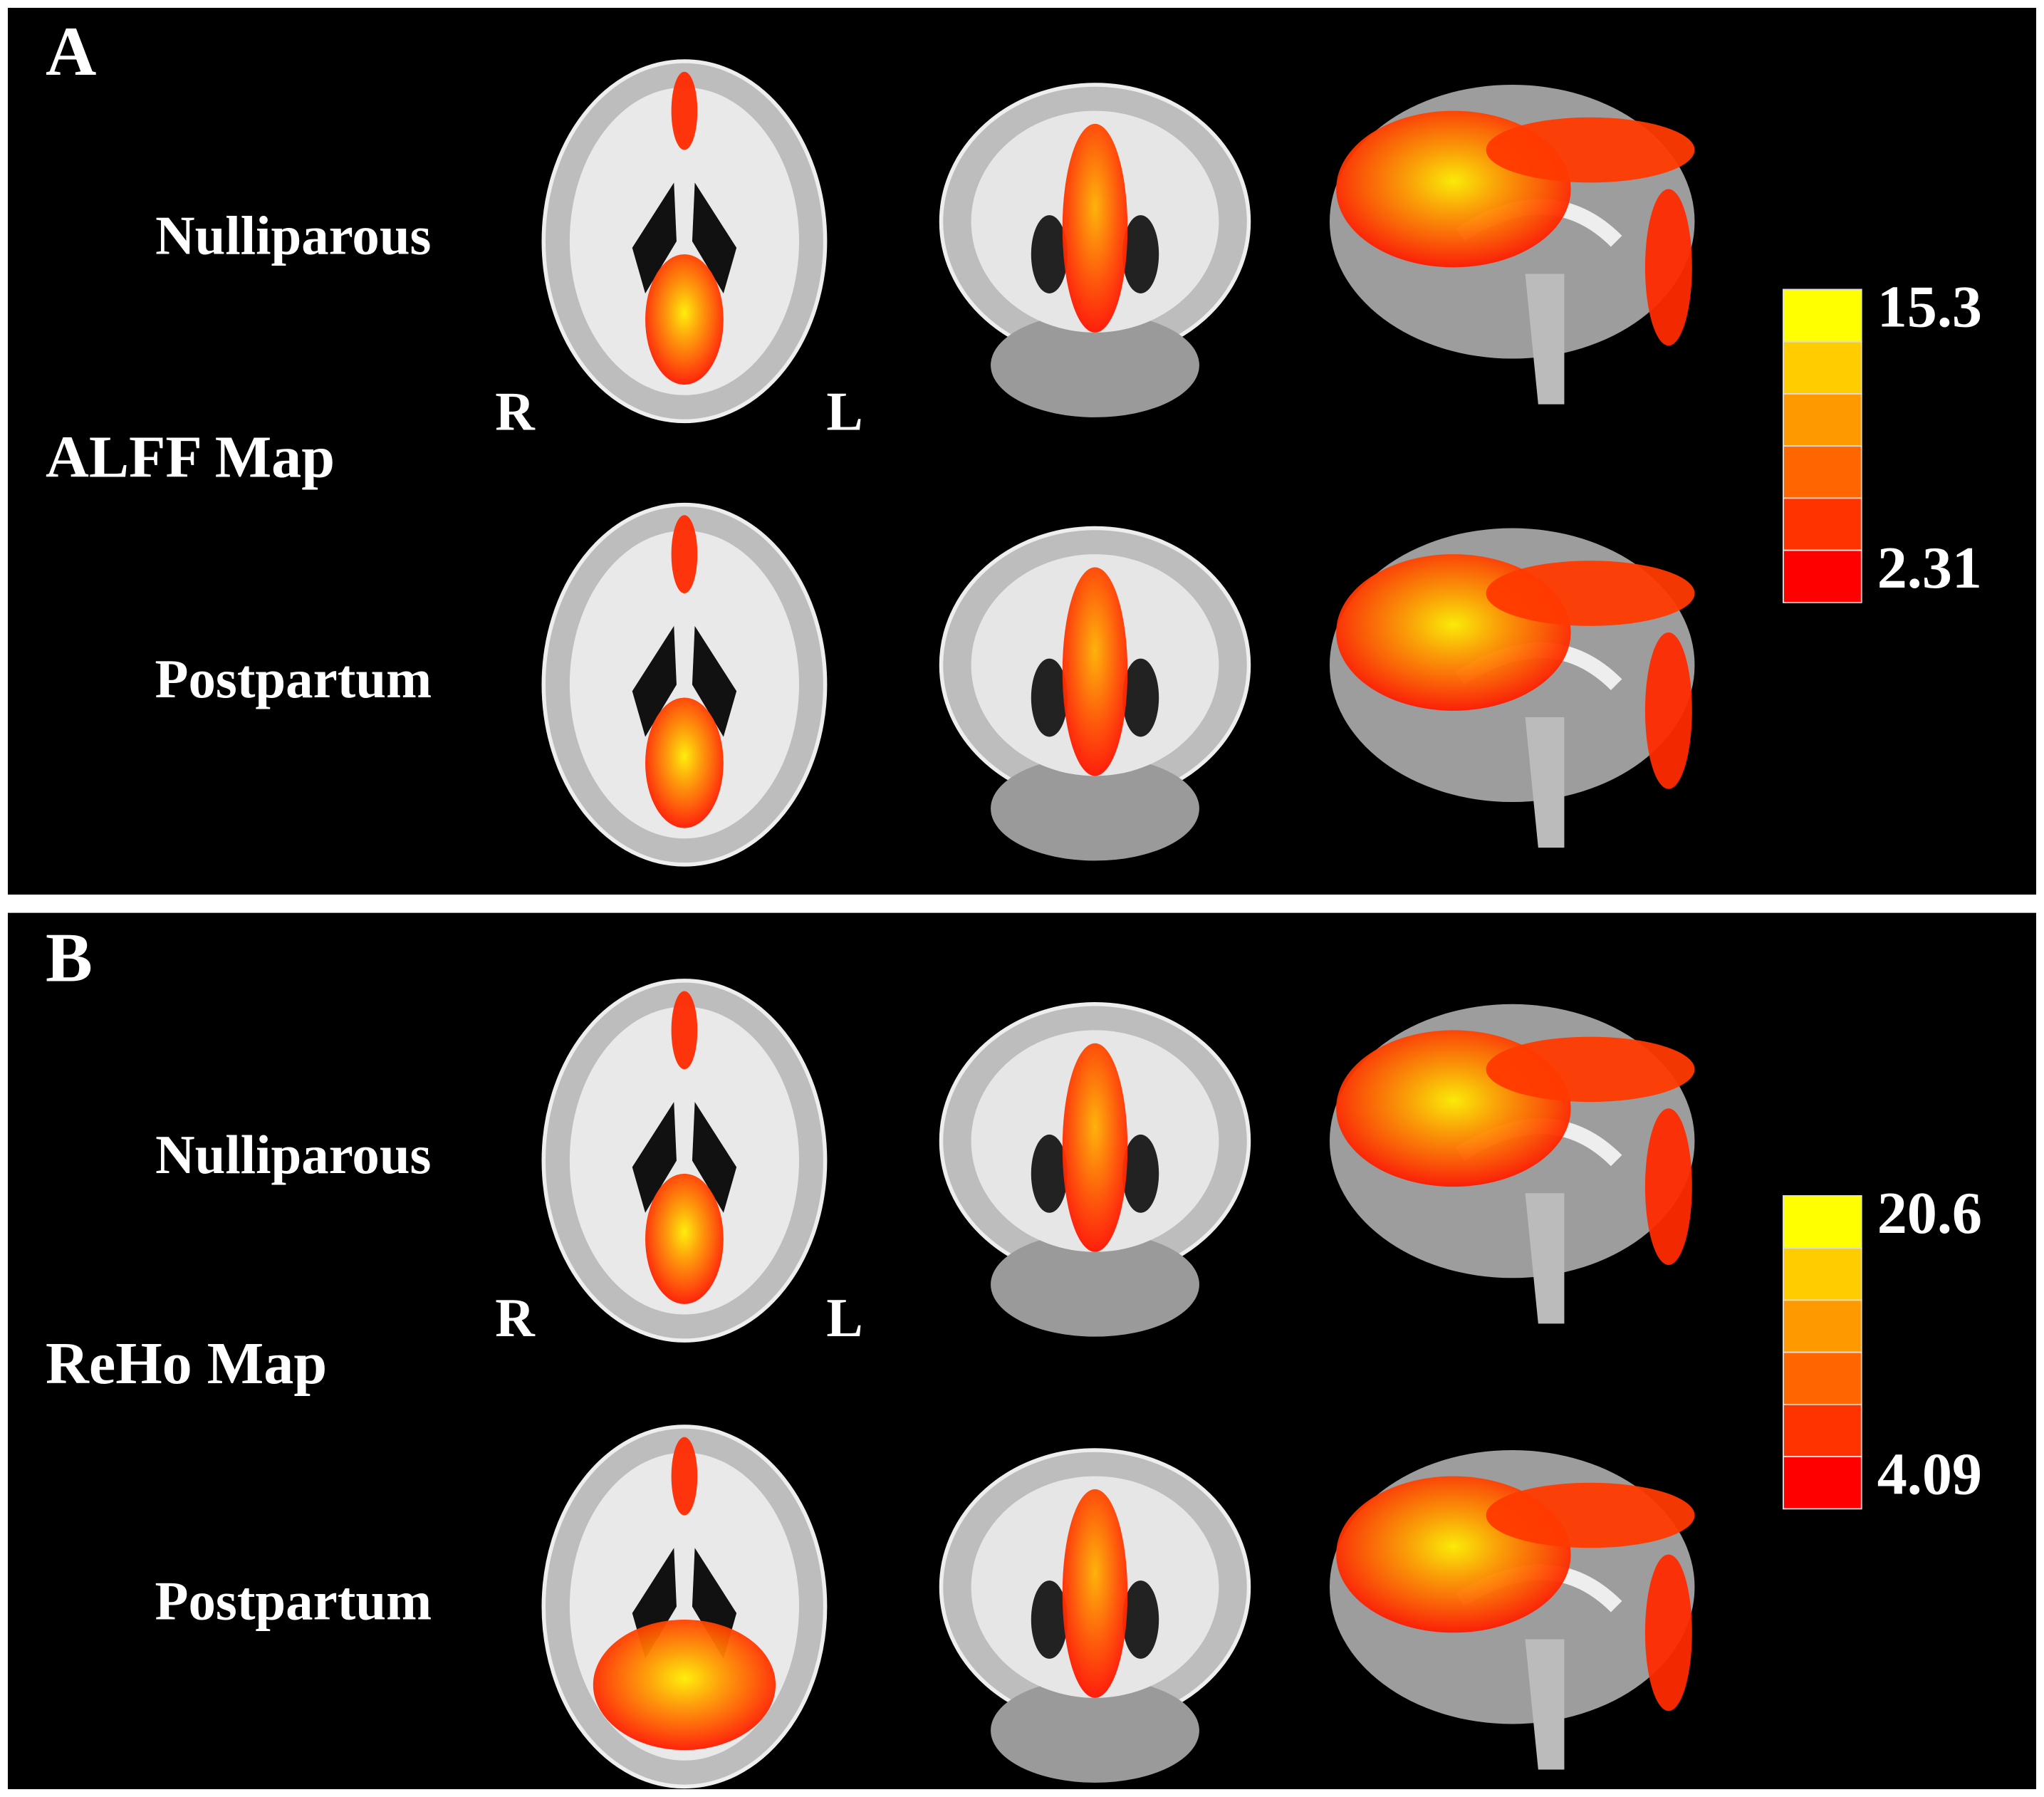  I want to click on colorbar-max: 20.6, so click(1930, 1213).